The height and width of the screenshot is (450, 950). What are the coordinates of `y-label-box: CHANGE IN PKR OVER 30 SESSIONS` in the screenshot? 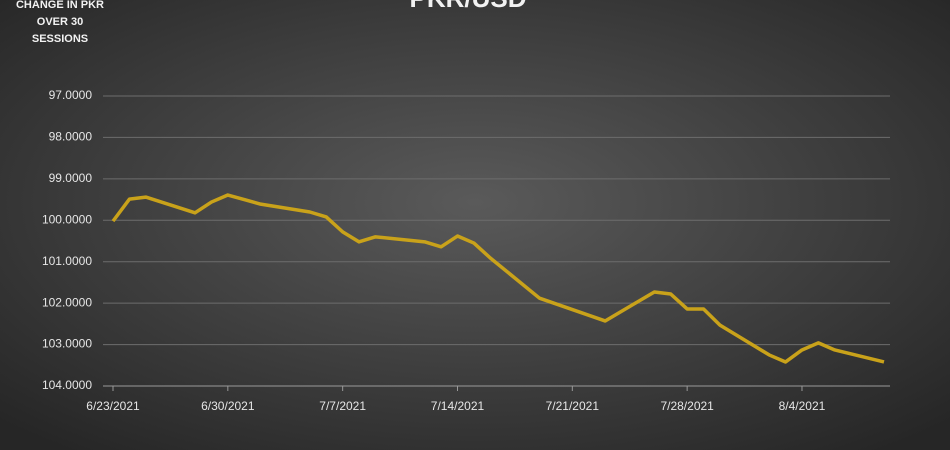 It's located at (59, 22).